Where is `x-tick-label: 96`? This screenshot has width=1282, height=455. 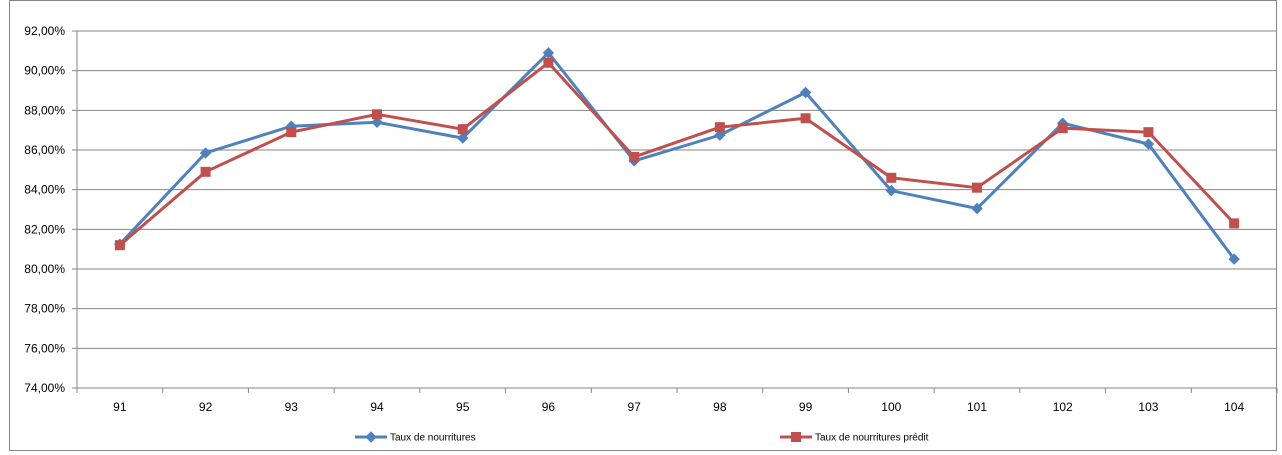
x-tick-label: 96 is located at coordinates (549, 407).